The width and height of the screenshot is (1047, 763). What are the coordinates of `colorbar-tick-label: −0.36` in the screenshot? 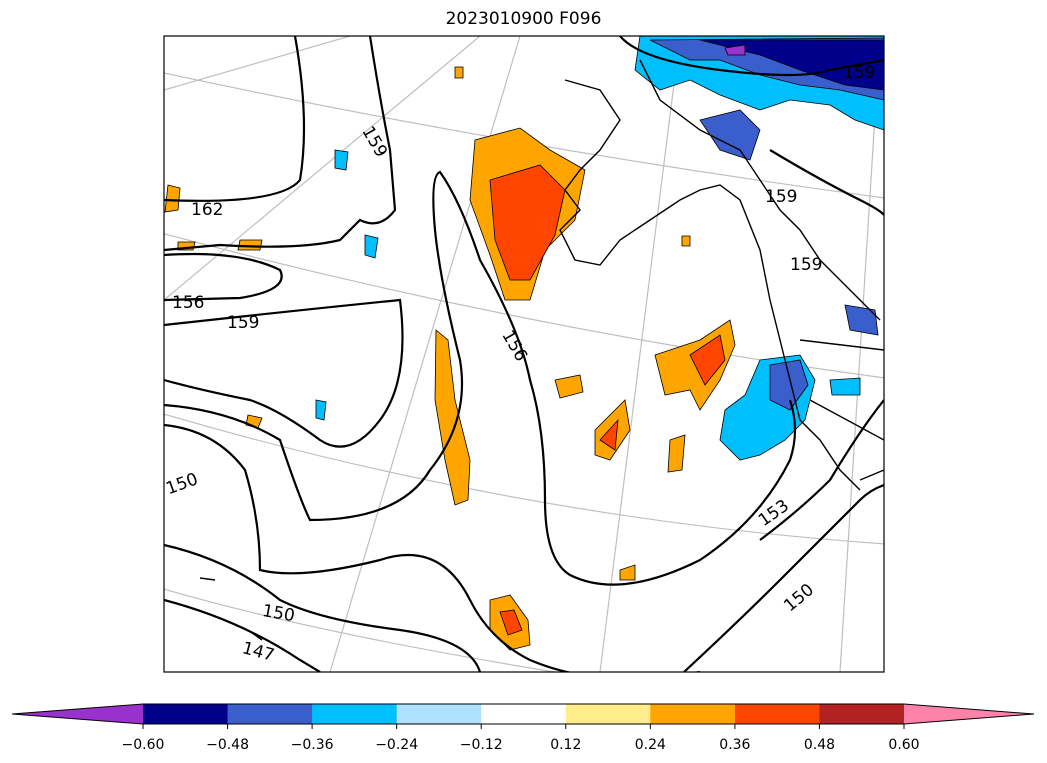 It's located at (312, 745).